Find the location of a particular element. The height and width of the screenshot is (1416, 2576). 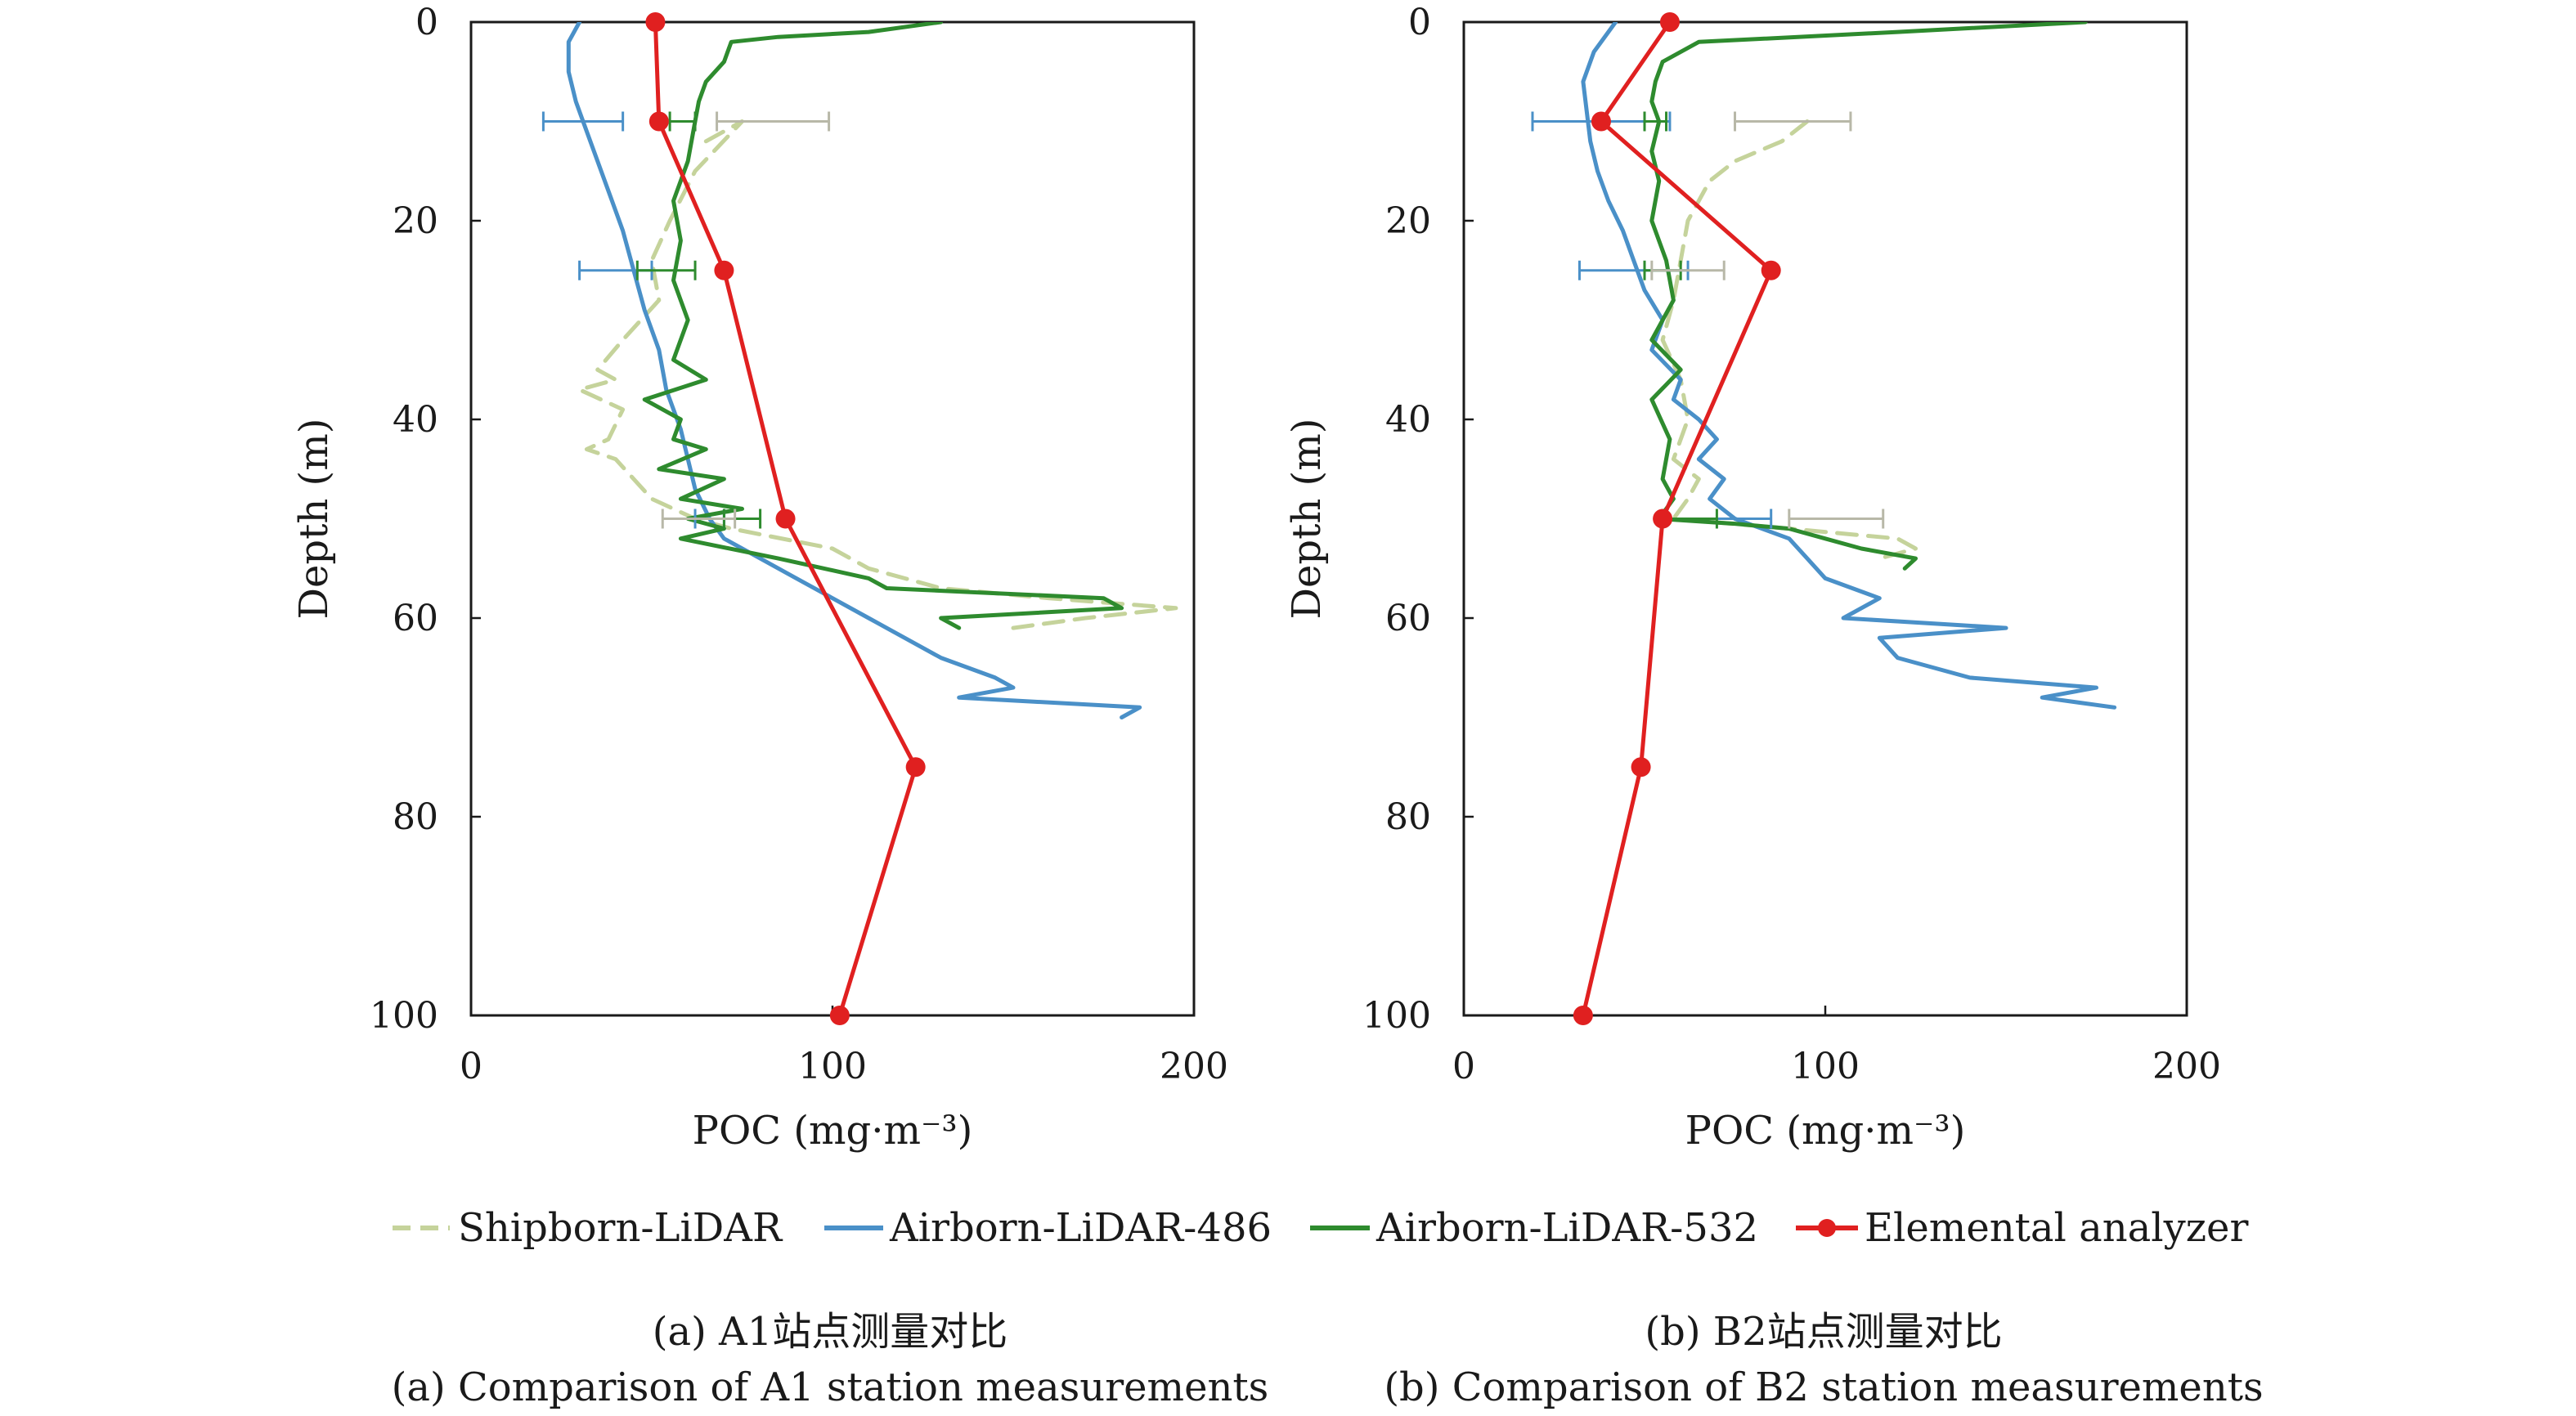

plot-area is located at coordinates (1849, 518).